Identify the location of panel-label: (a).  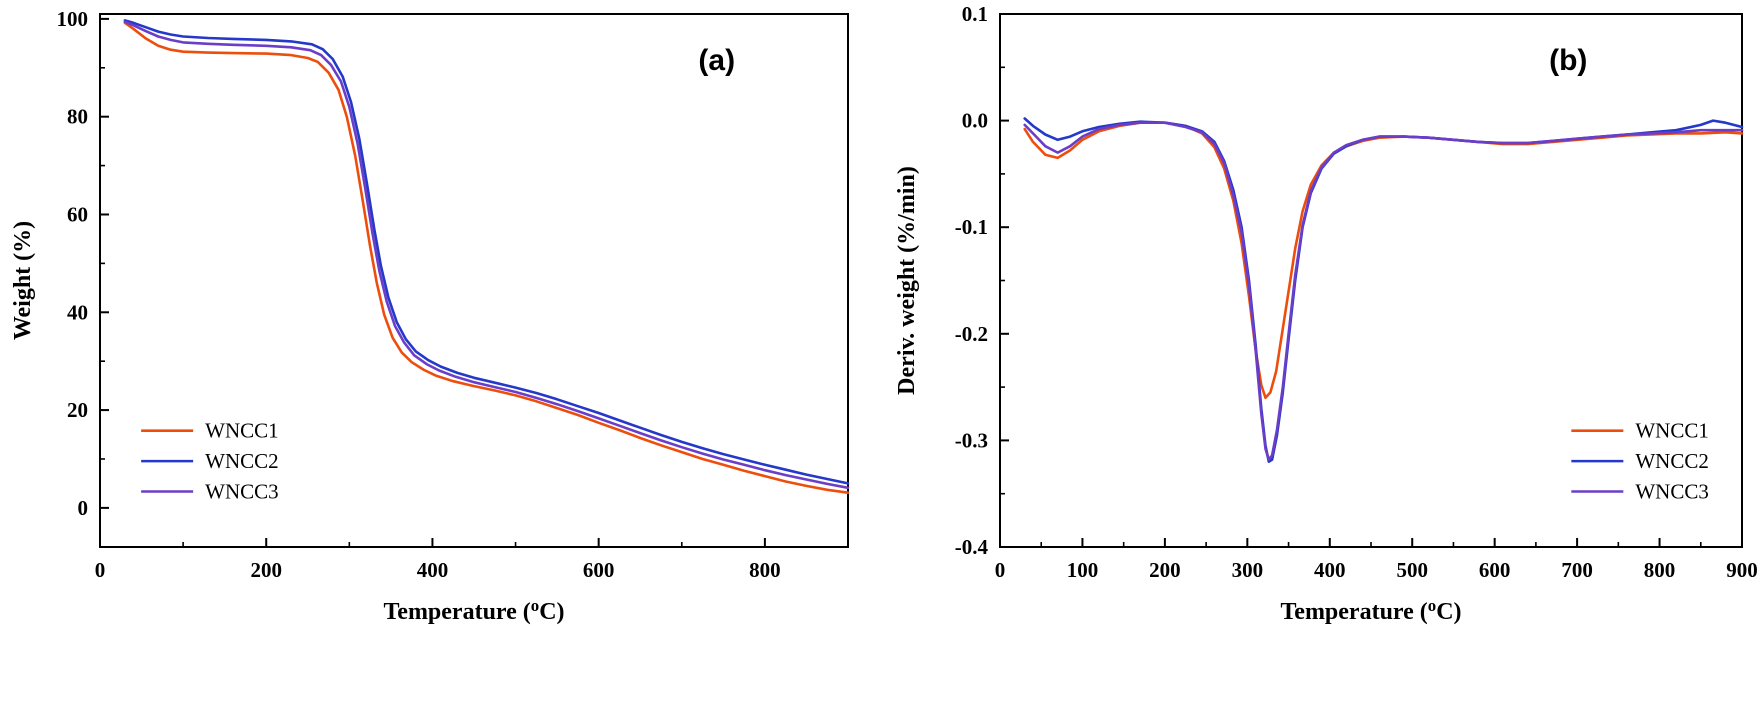
(716, 60).